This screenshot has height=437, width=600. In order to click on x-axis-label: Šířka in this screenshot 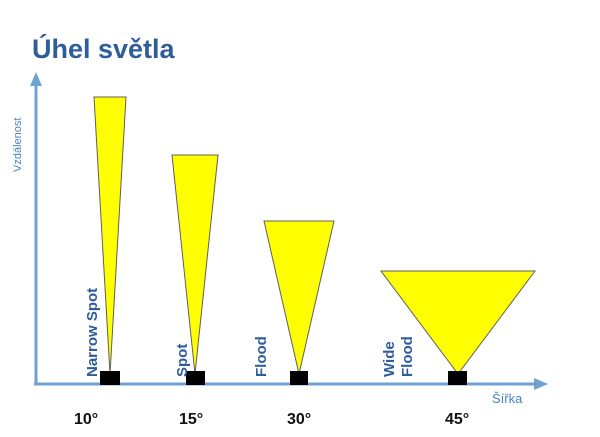, I will do `click(507, 398)`.